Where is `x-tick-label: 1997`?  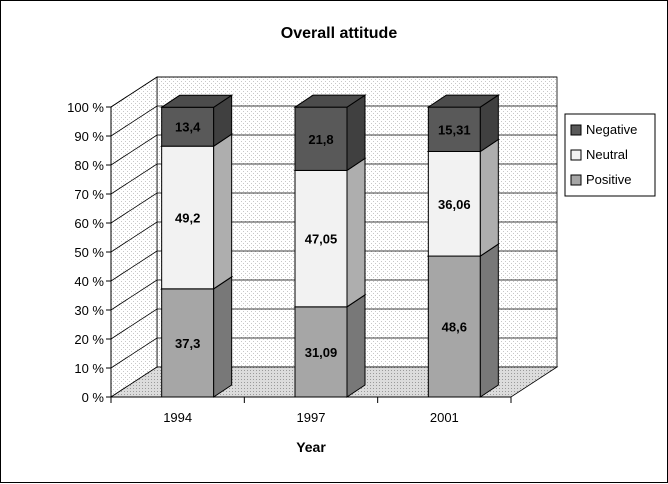
x-tick-label: 1997 is located at coordinates (311, 417).